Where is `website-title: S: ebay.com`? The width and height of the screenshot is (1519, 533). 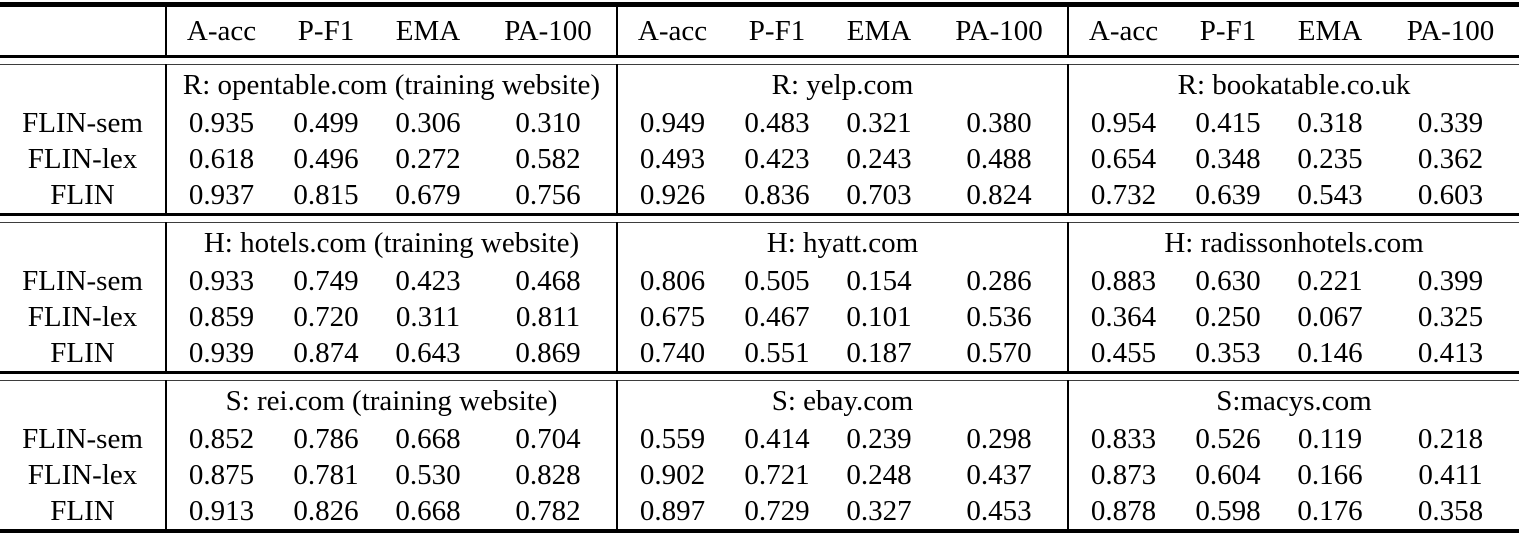
website-title: S: ebay.com is located at coordinates (842, 400).